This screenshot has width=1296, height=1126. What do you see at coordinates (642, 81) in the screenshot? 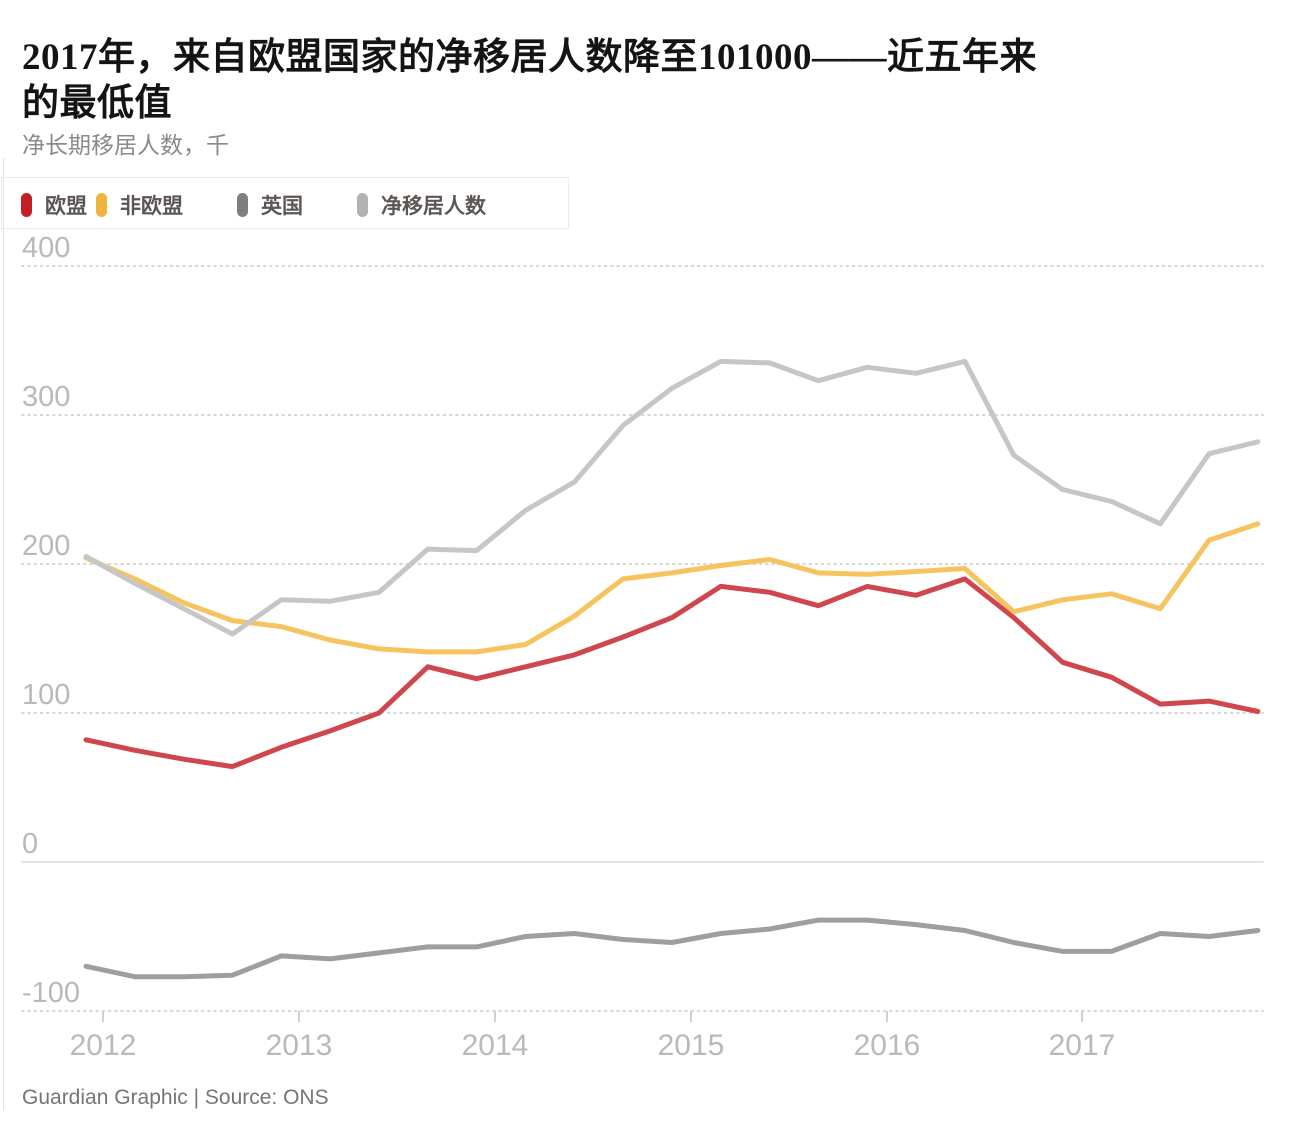
I see `chart-title: 2017年，来自欧盟国家的净移居人数降至101000——近五年来 的最低值` at bounding box center [642, 81].